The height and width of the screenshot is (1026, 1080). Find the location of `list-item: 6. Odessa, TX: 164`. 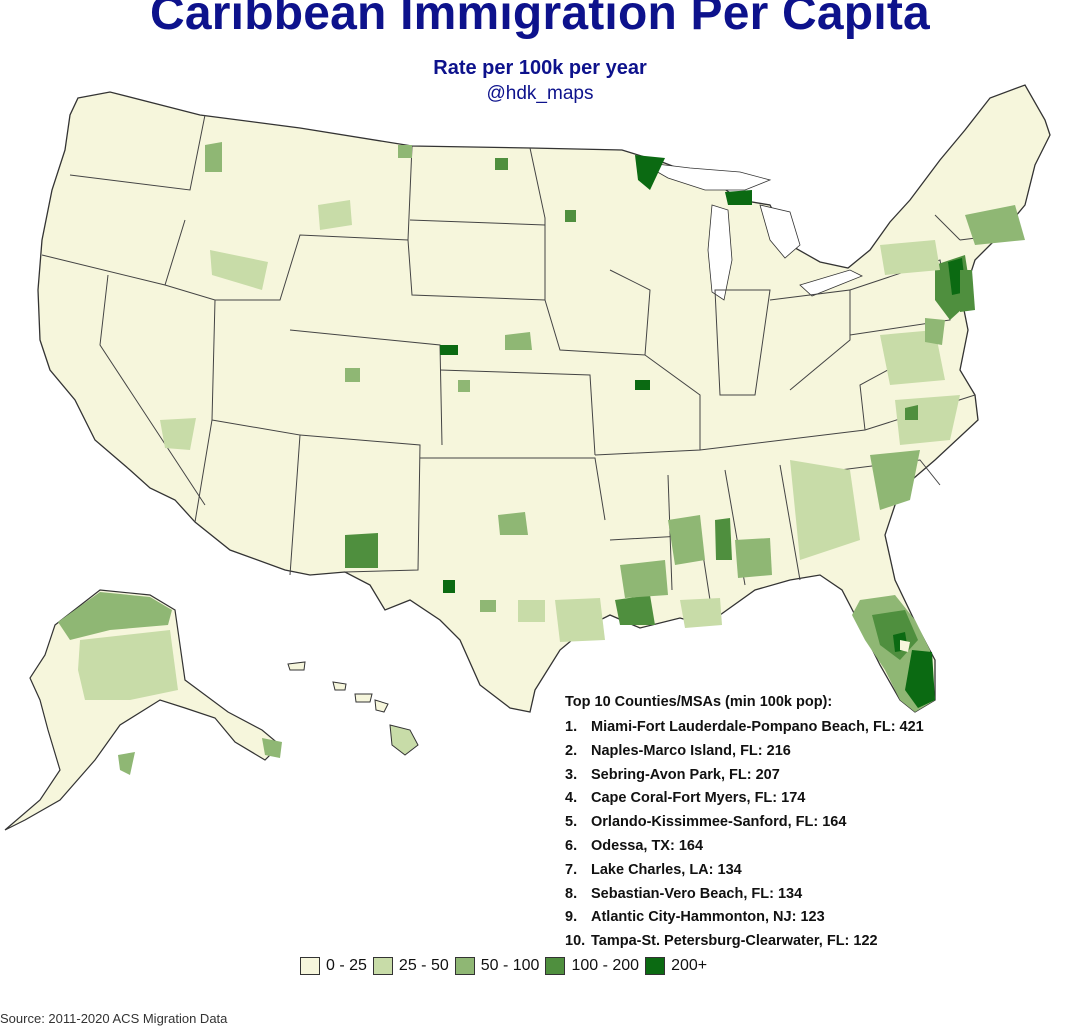

list-item: 6. Odessa, TX: 164 is located at coordinates (775, 847).